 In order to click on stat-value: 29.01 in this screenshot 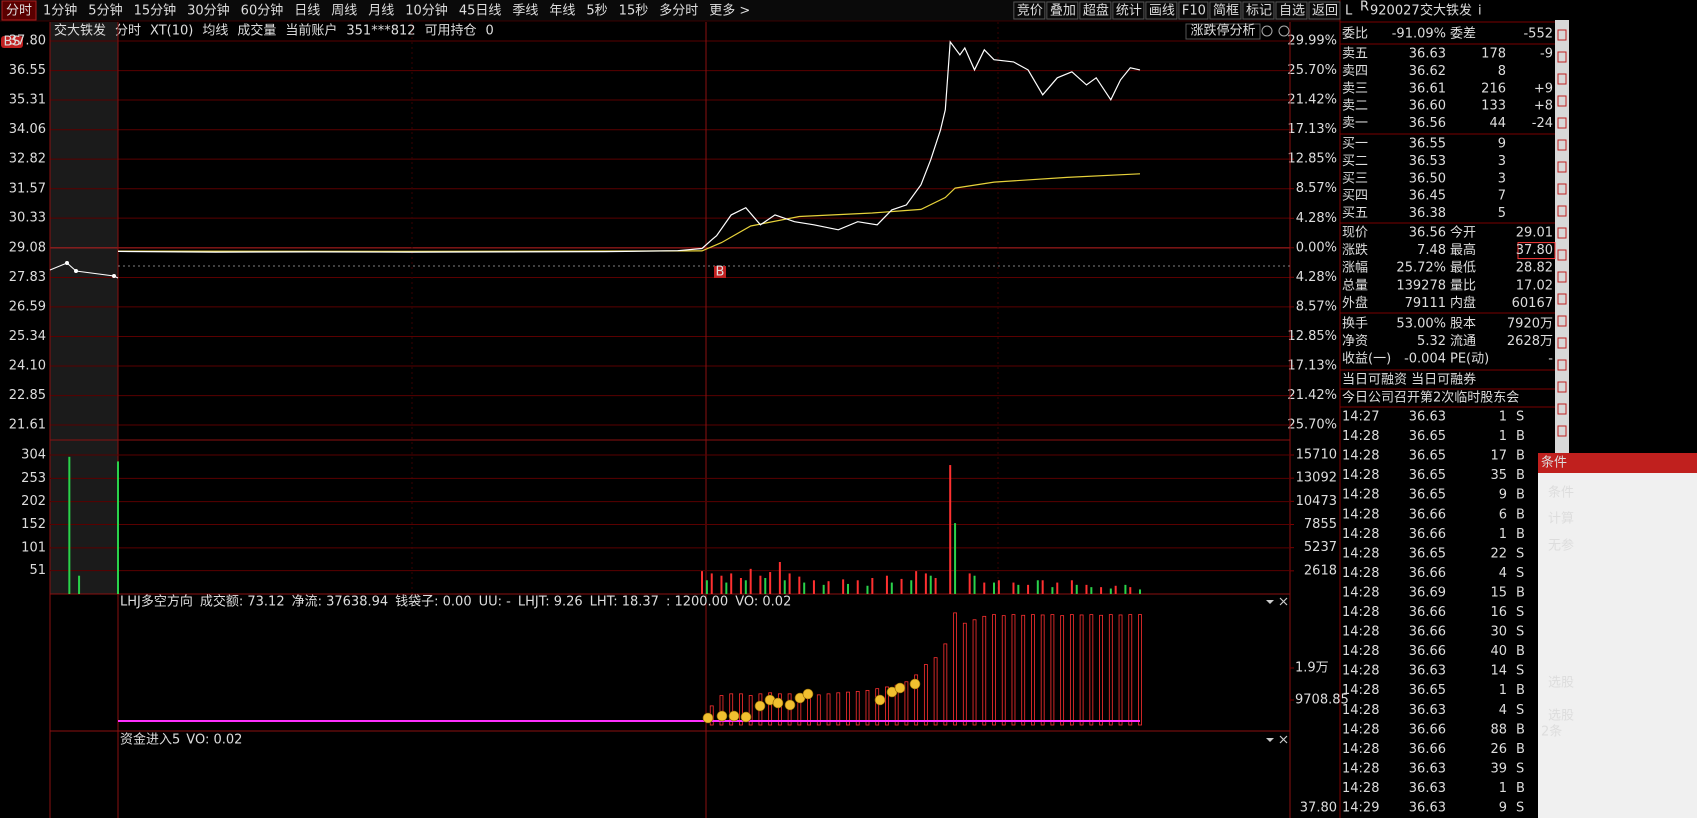, I will do `click(1534, 233)`.